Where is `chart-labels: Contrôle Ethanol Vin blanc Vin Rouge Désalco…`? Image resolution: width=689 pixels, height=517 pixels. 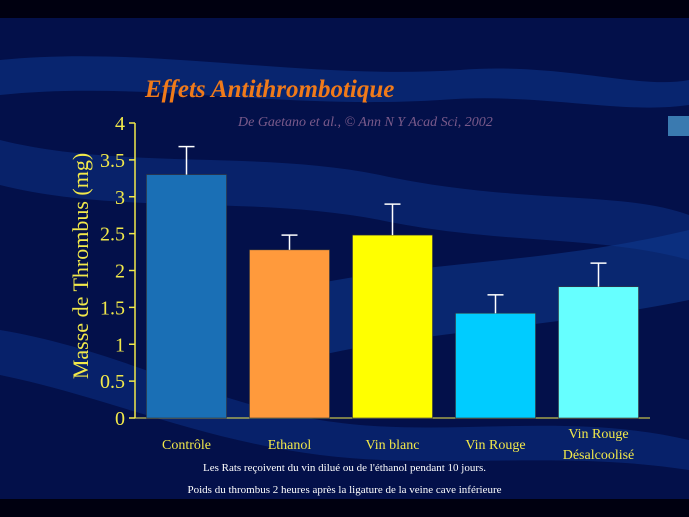
chart-labels: Contrôle Ethanol Vin blanc Vin Rouge Désalco… is located at coordinates (398, 445).